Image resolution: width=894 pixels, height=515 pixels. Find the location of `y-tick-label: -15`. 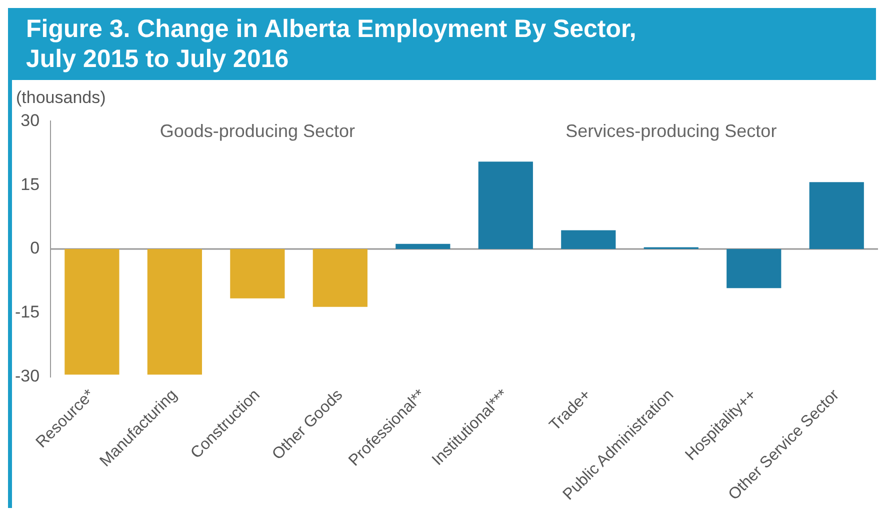

y-tick-label: -15 is located at coordinates (27, 312).